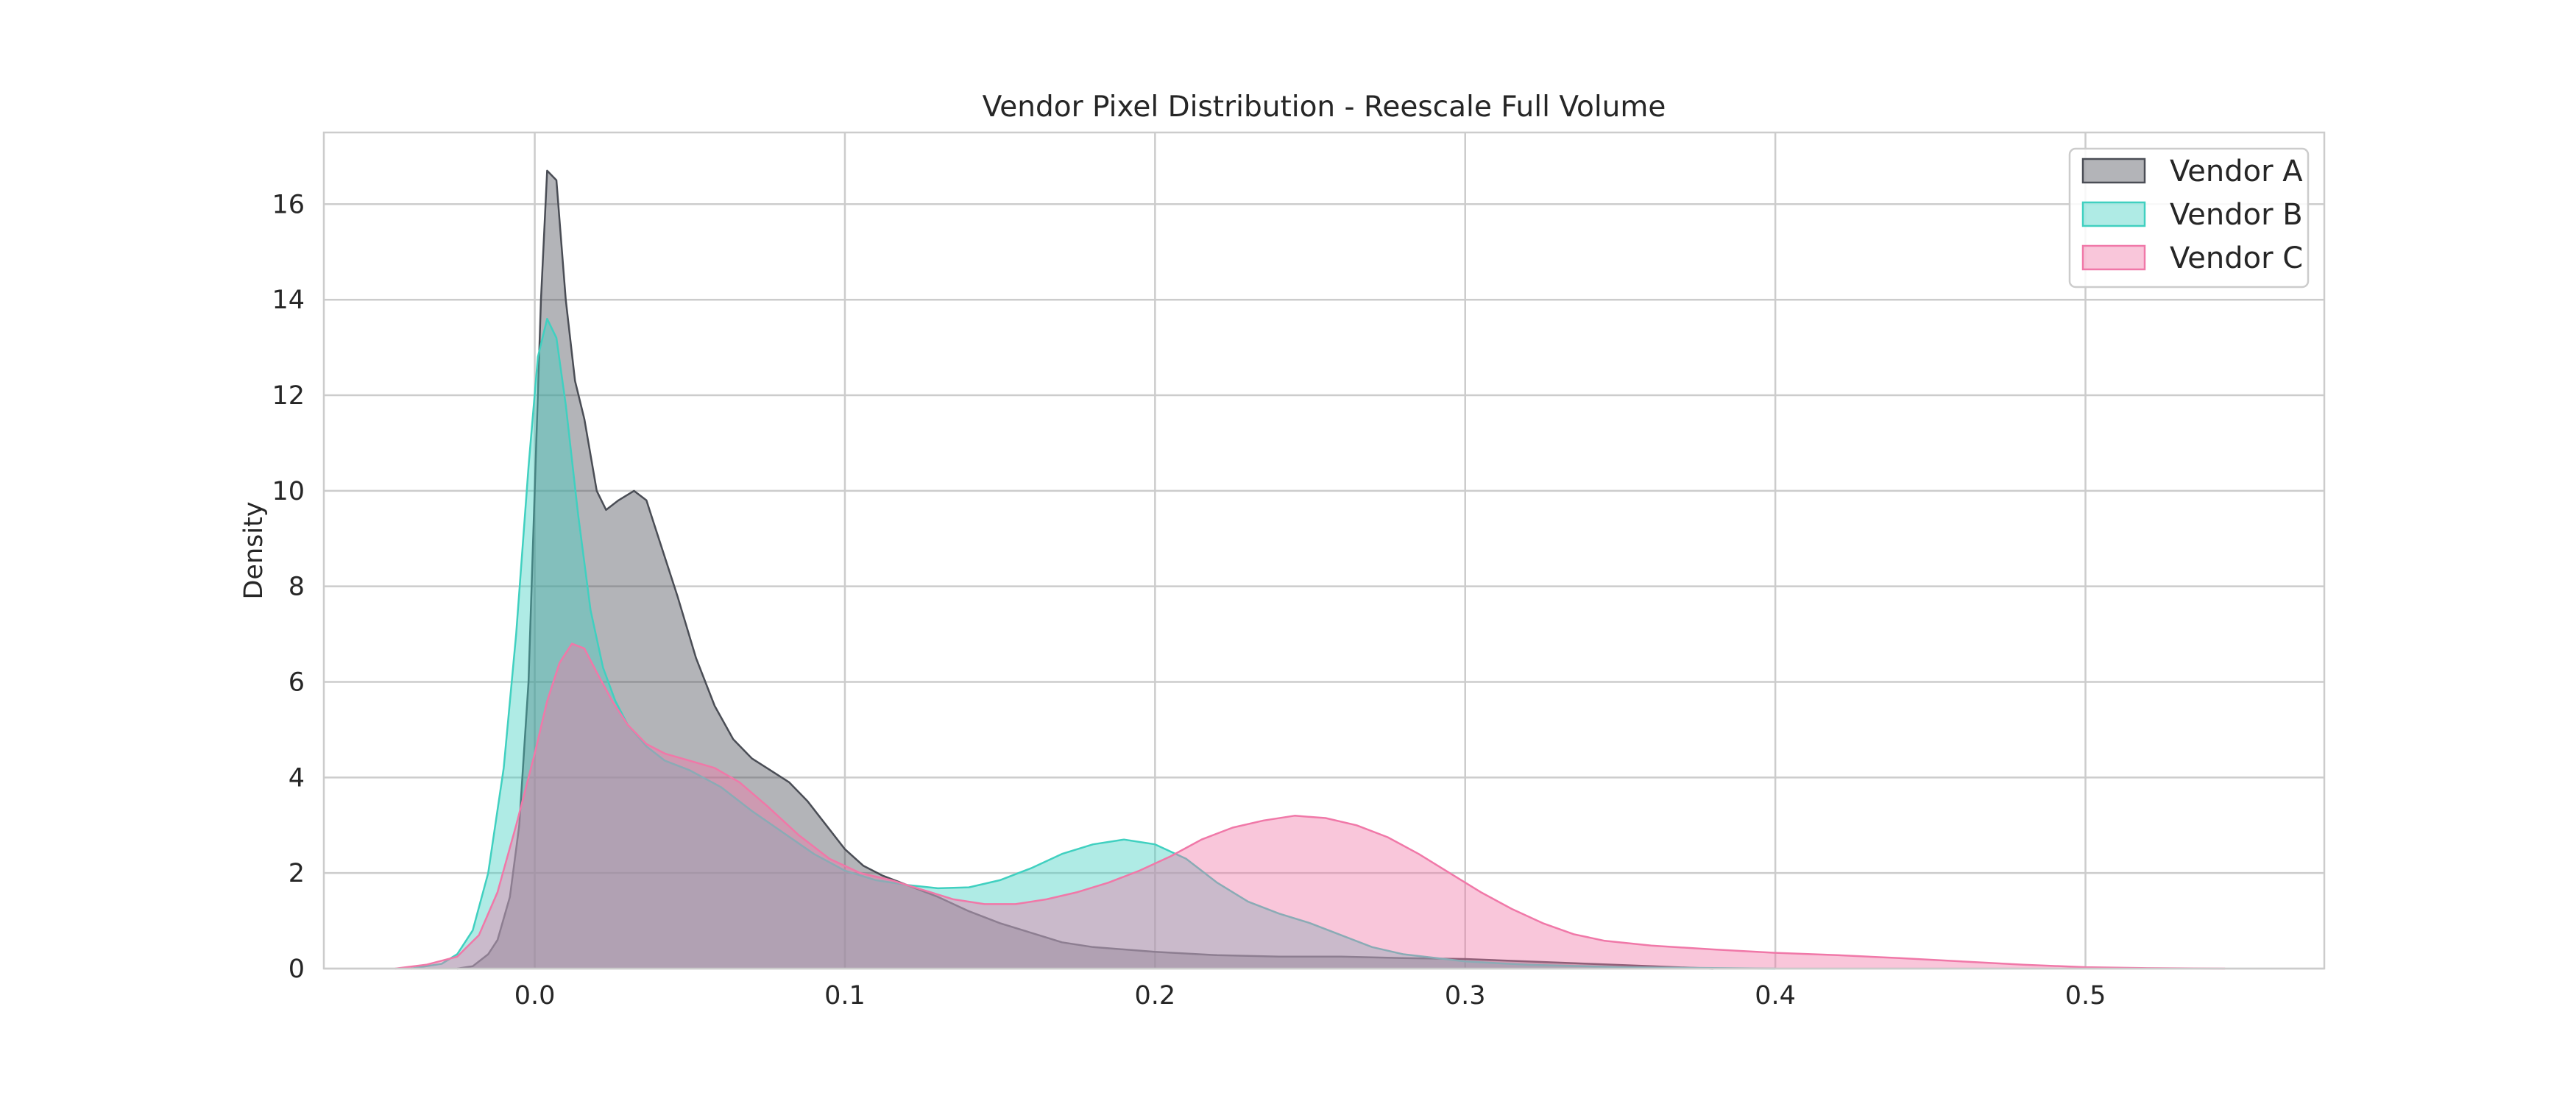 Image resolution: width=2576 pixels, height=1104 pixels. What do you see at coordinates (297, 873) in the screenshot?
I see `y-tick-label: 2` at bounding box center [297, 873].